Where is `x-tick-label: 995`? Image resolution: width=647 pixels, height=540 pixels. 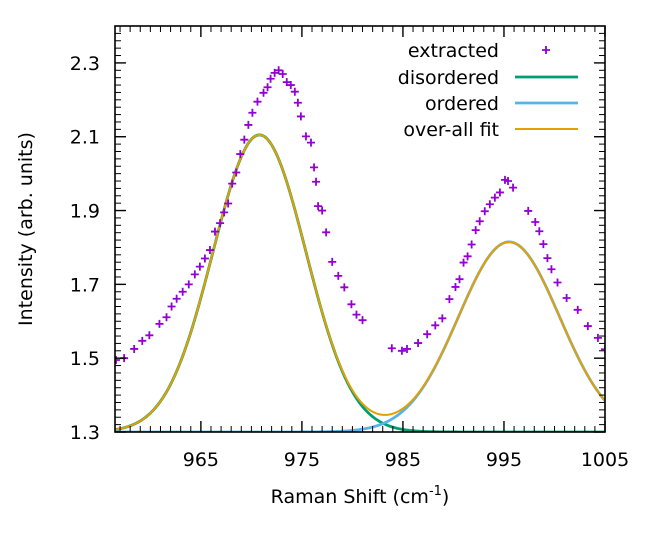 x-tick-label: 995 is located at coordinates (504, 460).